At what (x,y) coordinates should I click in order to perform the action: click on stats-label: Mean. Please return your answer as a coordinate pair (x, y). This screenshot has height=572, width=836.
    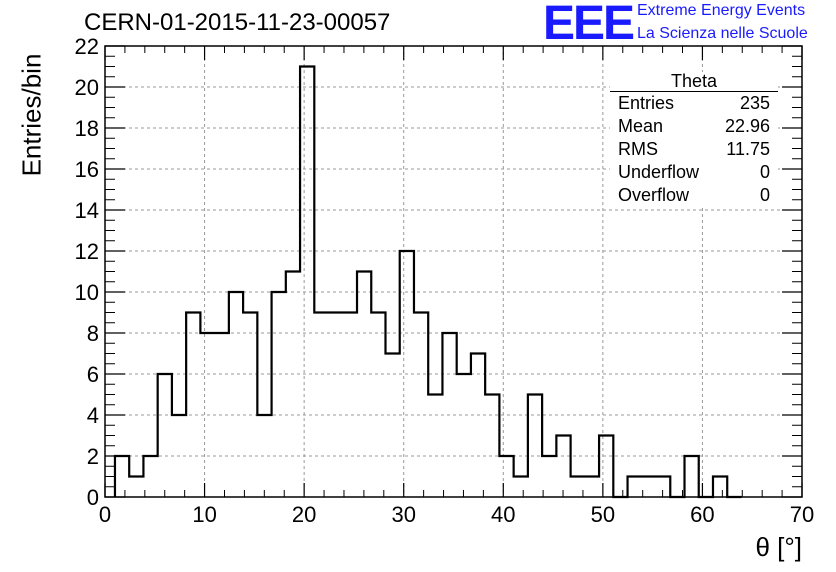
    Looking at the image, I should click on (641, 126).